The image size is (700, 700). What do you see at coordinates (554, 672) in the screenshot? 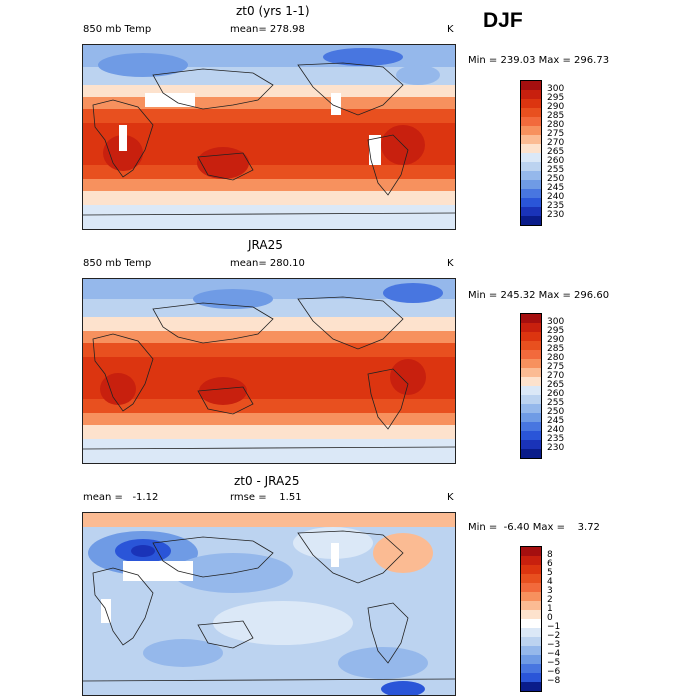
I see `colorbar-tick: −6` at bounding box center [554, 672].